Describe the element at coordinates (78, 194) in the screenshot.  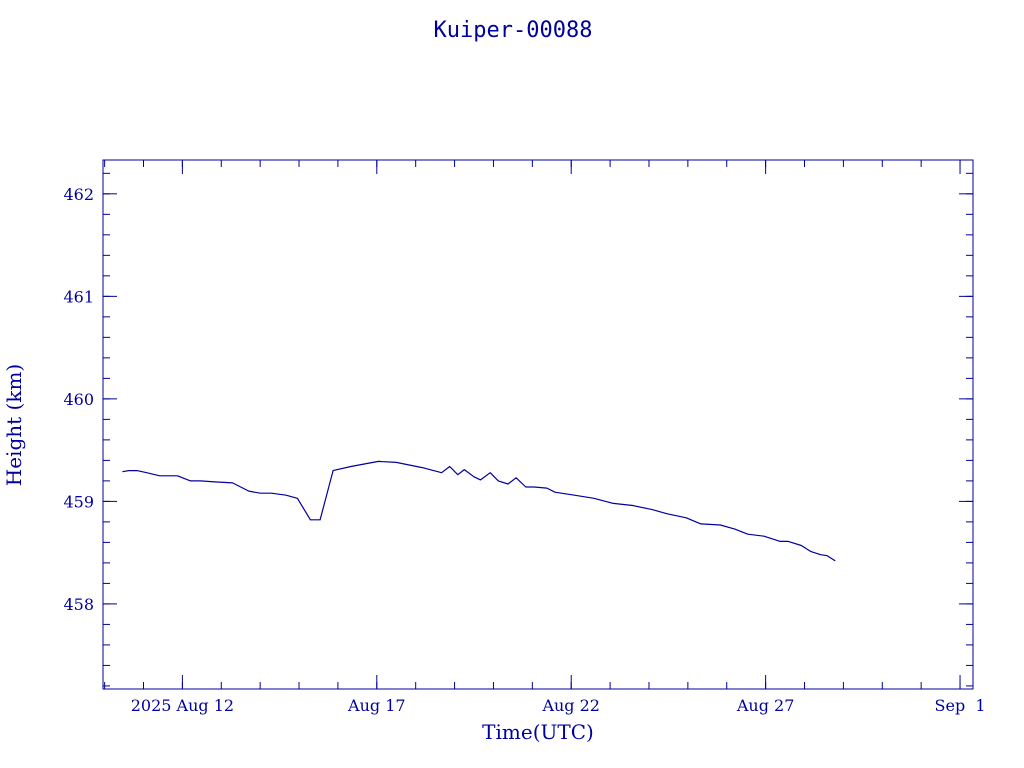
I see `y-tick-label: 462` at that location.